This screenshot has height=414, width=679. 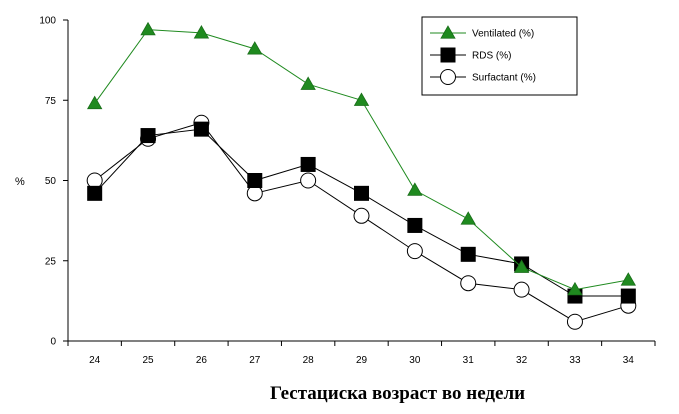 I want to click on y-tick-label: 25, so click(x=51, y=261).